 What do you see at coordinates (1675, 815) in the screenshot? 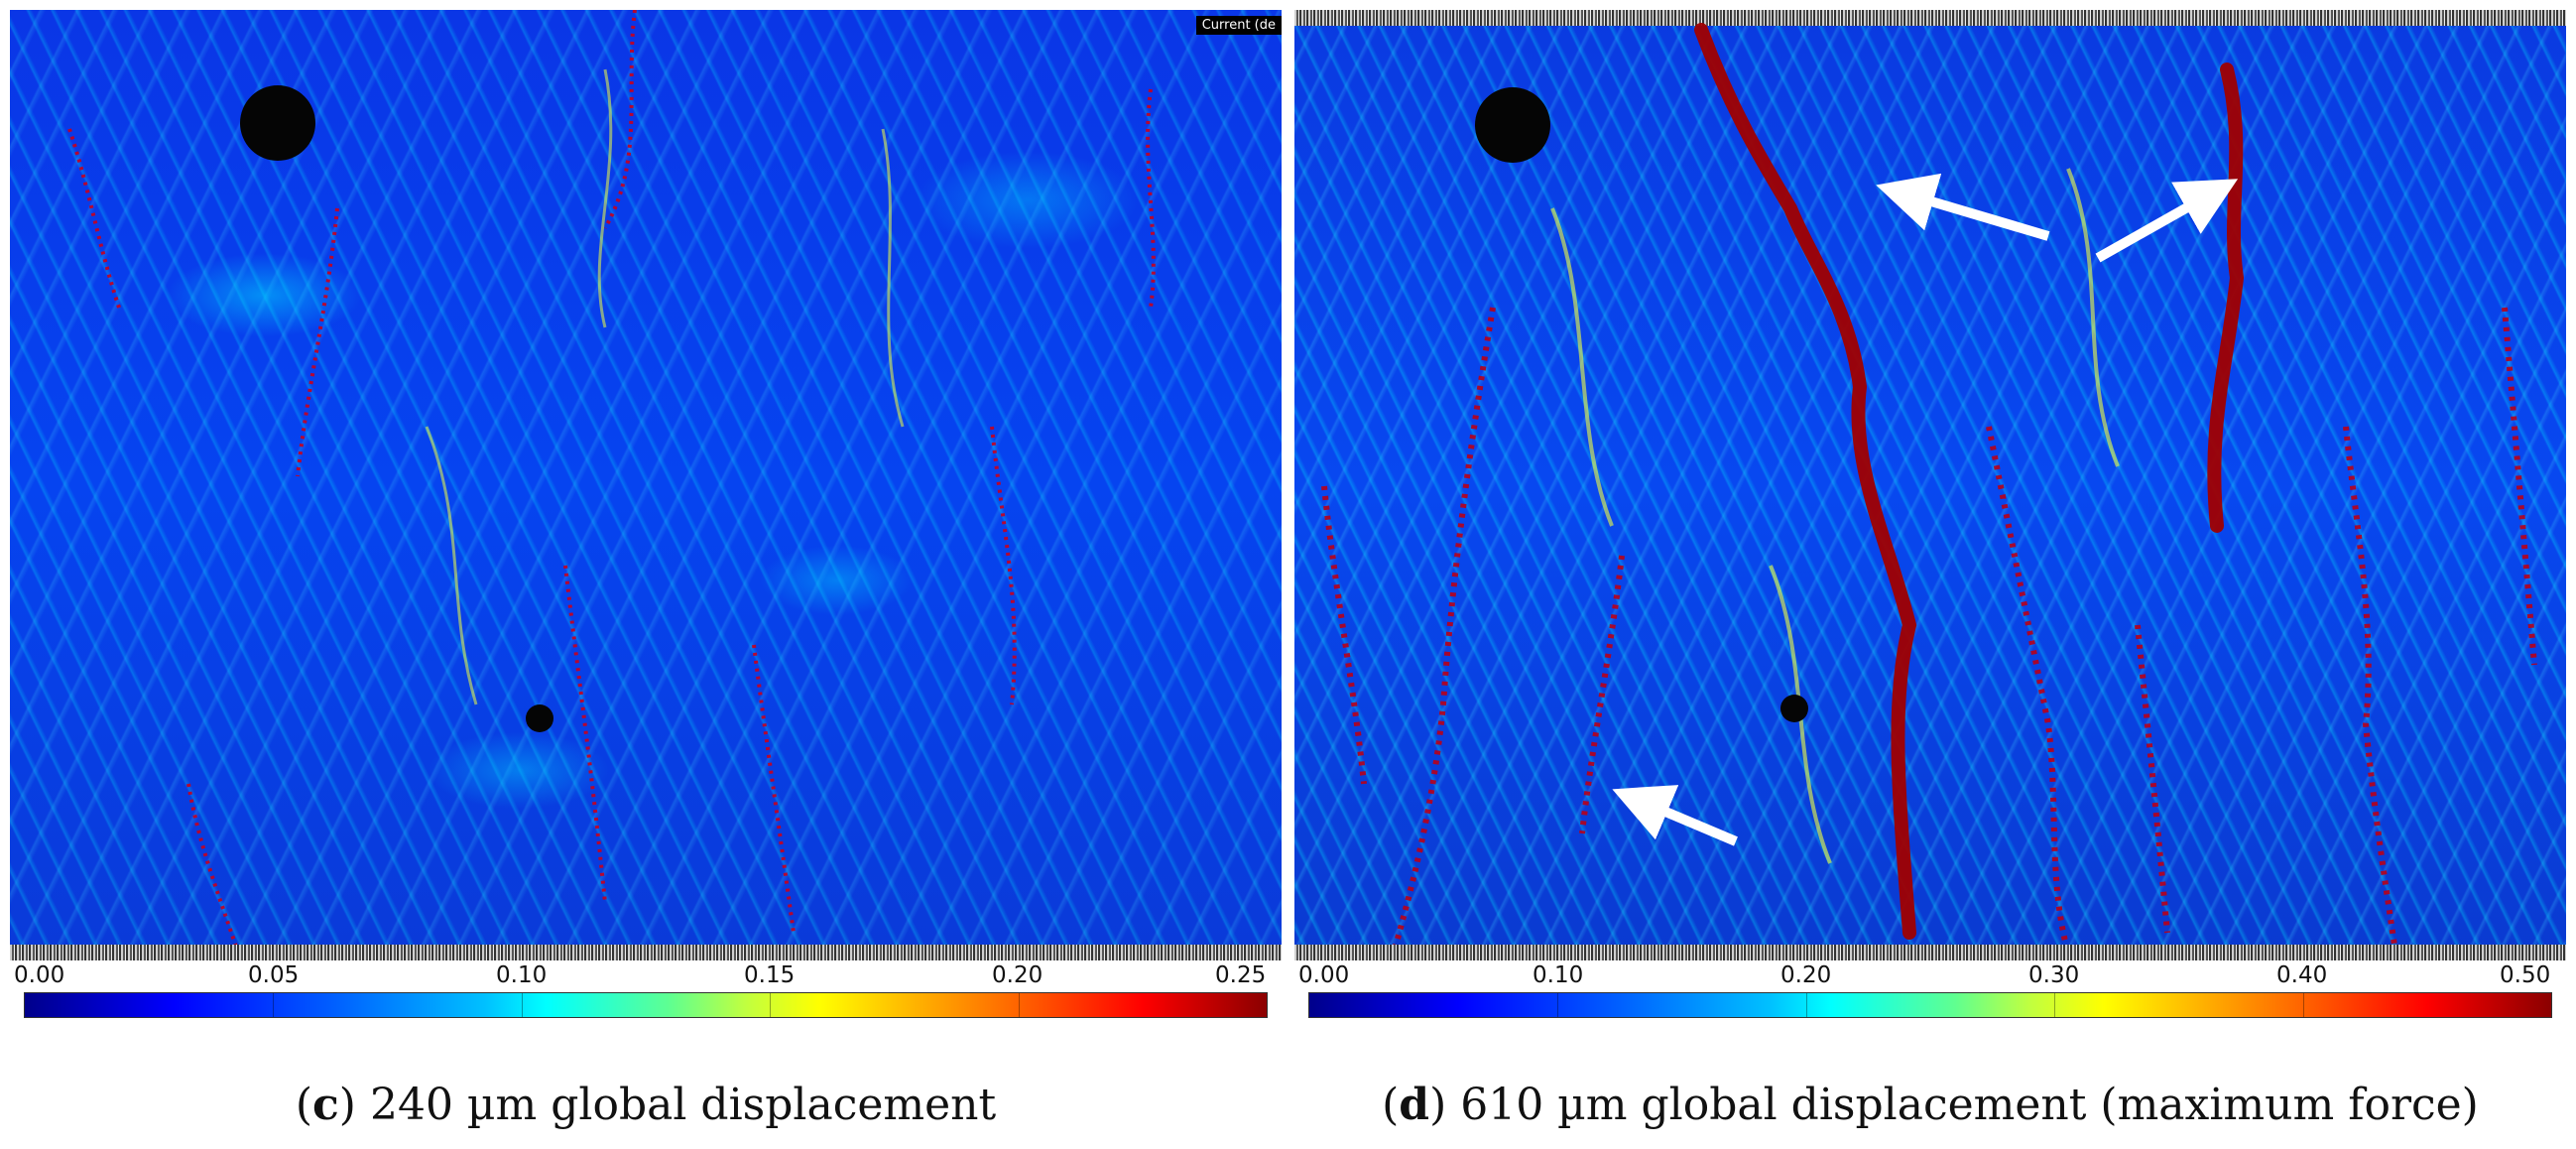
I see `arrow-bottom-left` at bounding box center [1675, 815].